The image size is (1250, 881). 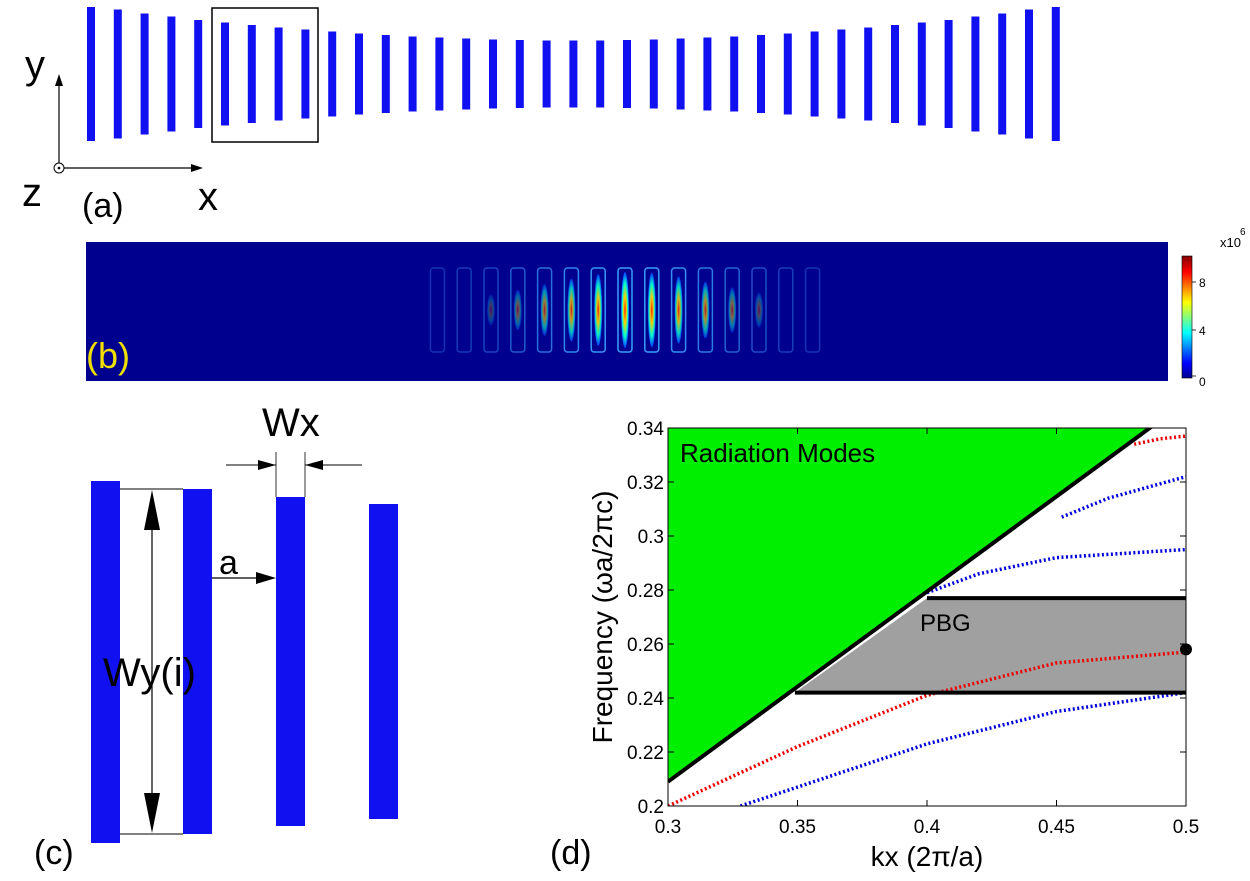 I want to click on axis-y-label: y, so click(x=35, y=65).